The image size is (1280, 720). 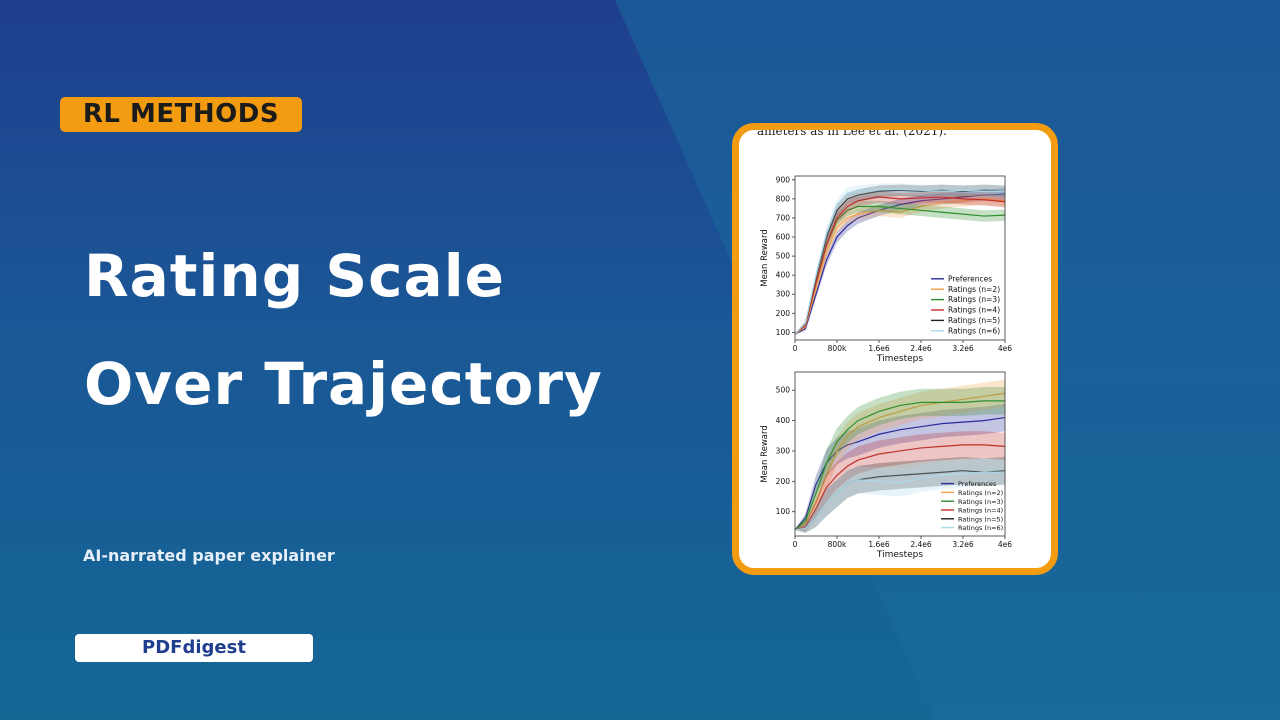 What do you see at coordinates (852, 131) in the screenshot?
I see `paper-text-snippet: ameters as in Lee et al. (2021).` at bounding box center [852, 131].